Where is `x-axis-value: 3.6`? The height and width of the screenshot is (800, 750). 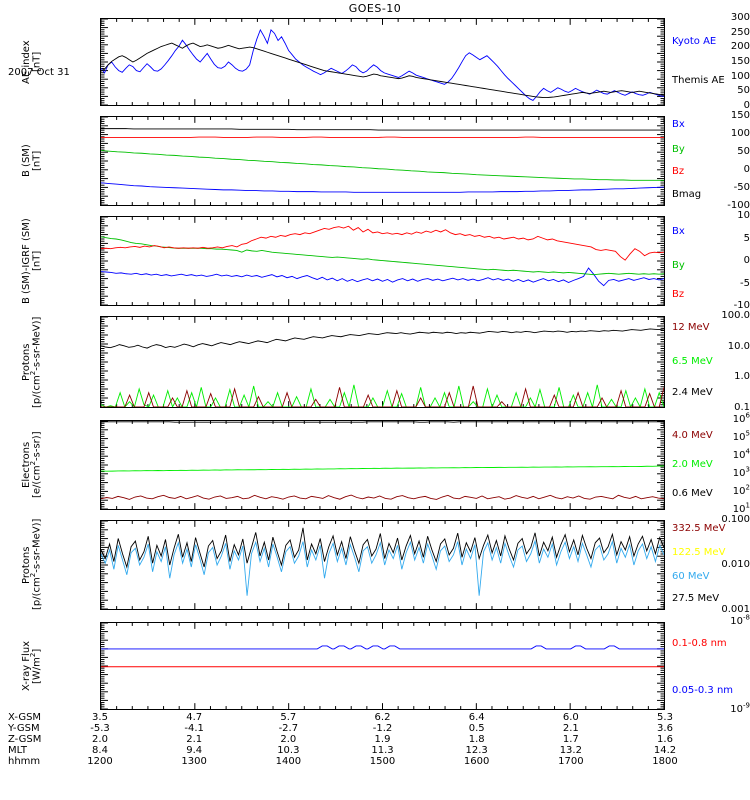
x-axis-value: 3.6 is located at coordinates (665, 728).